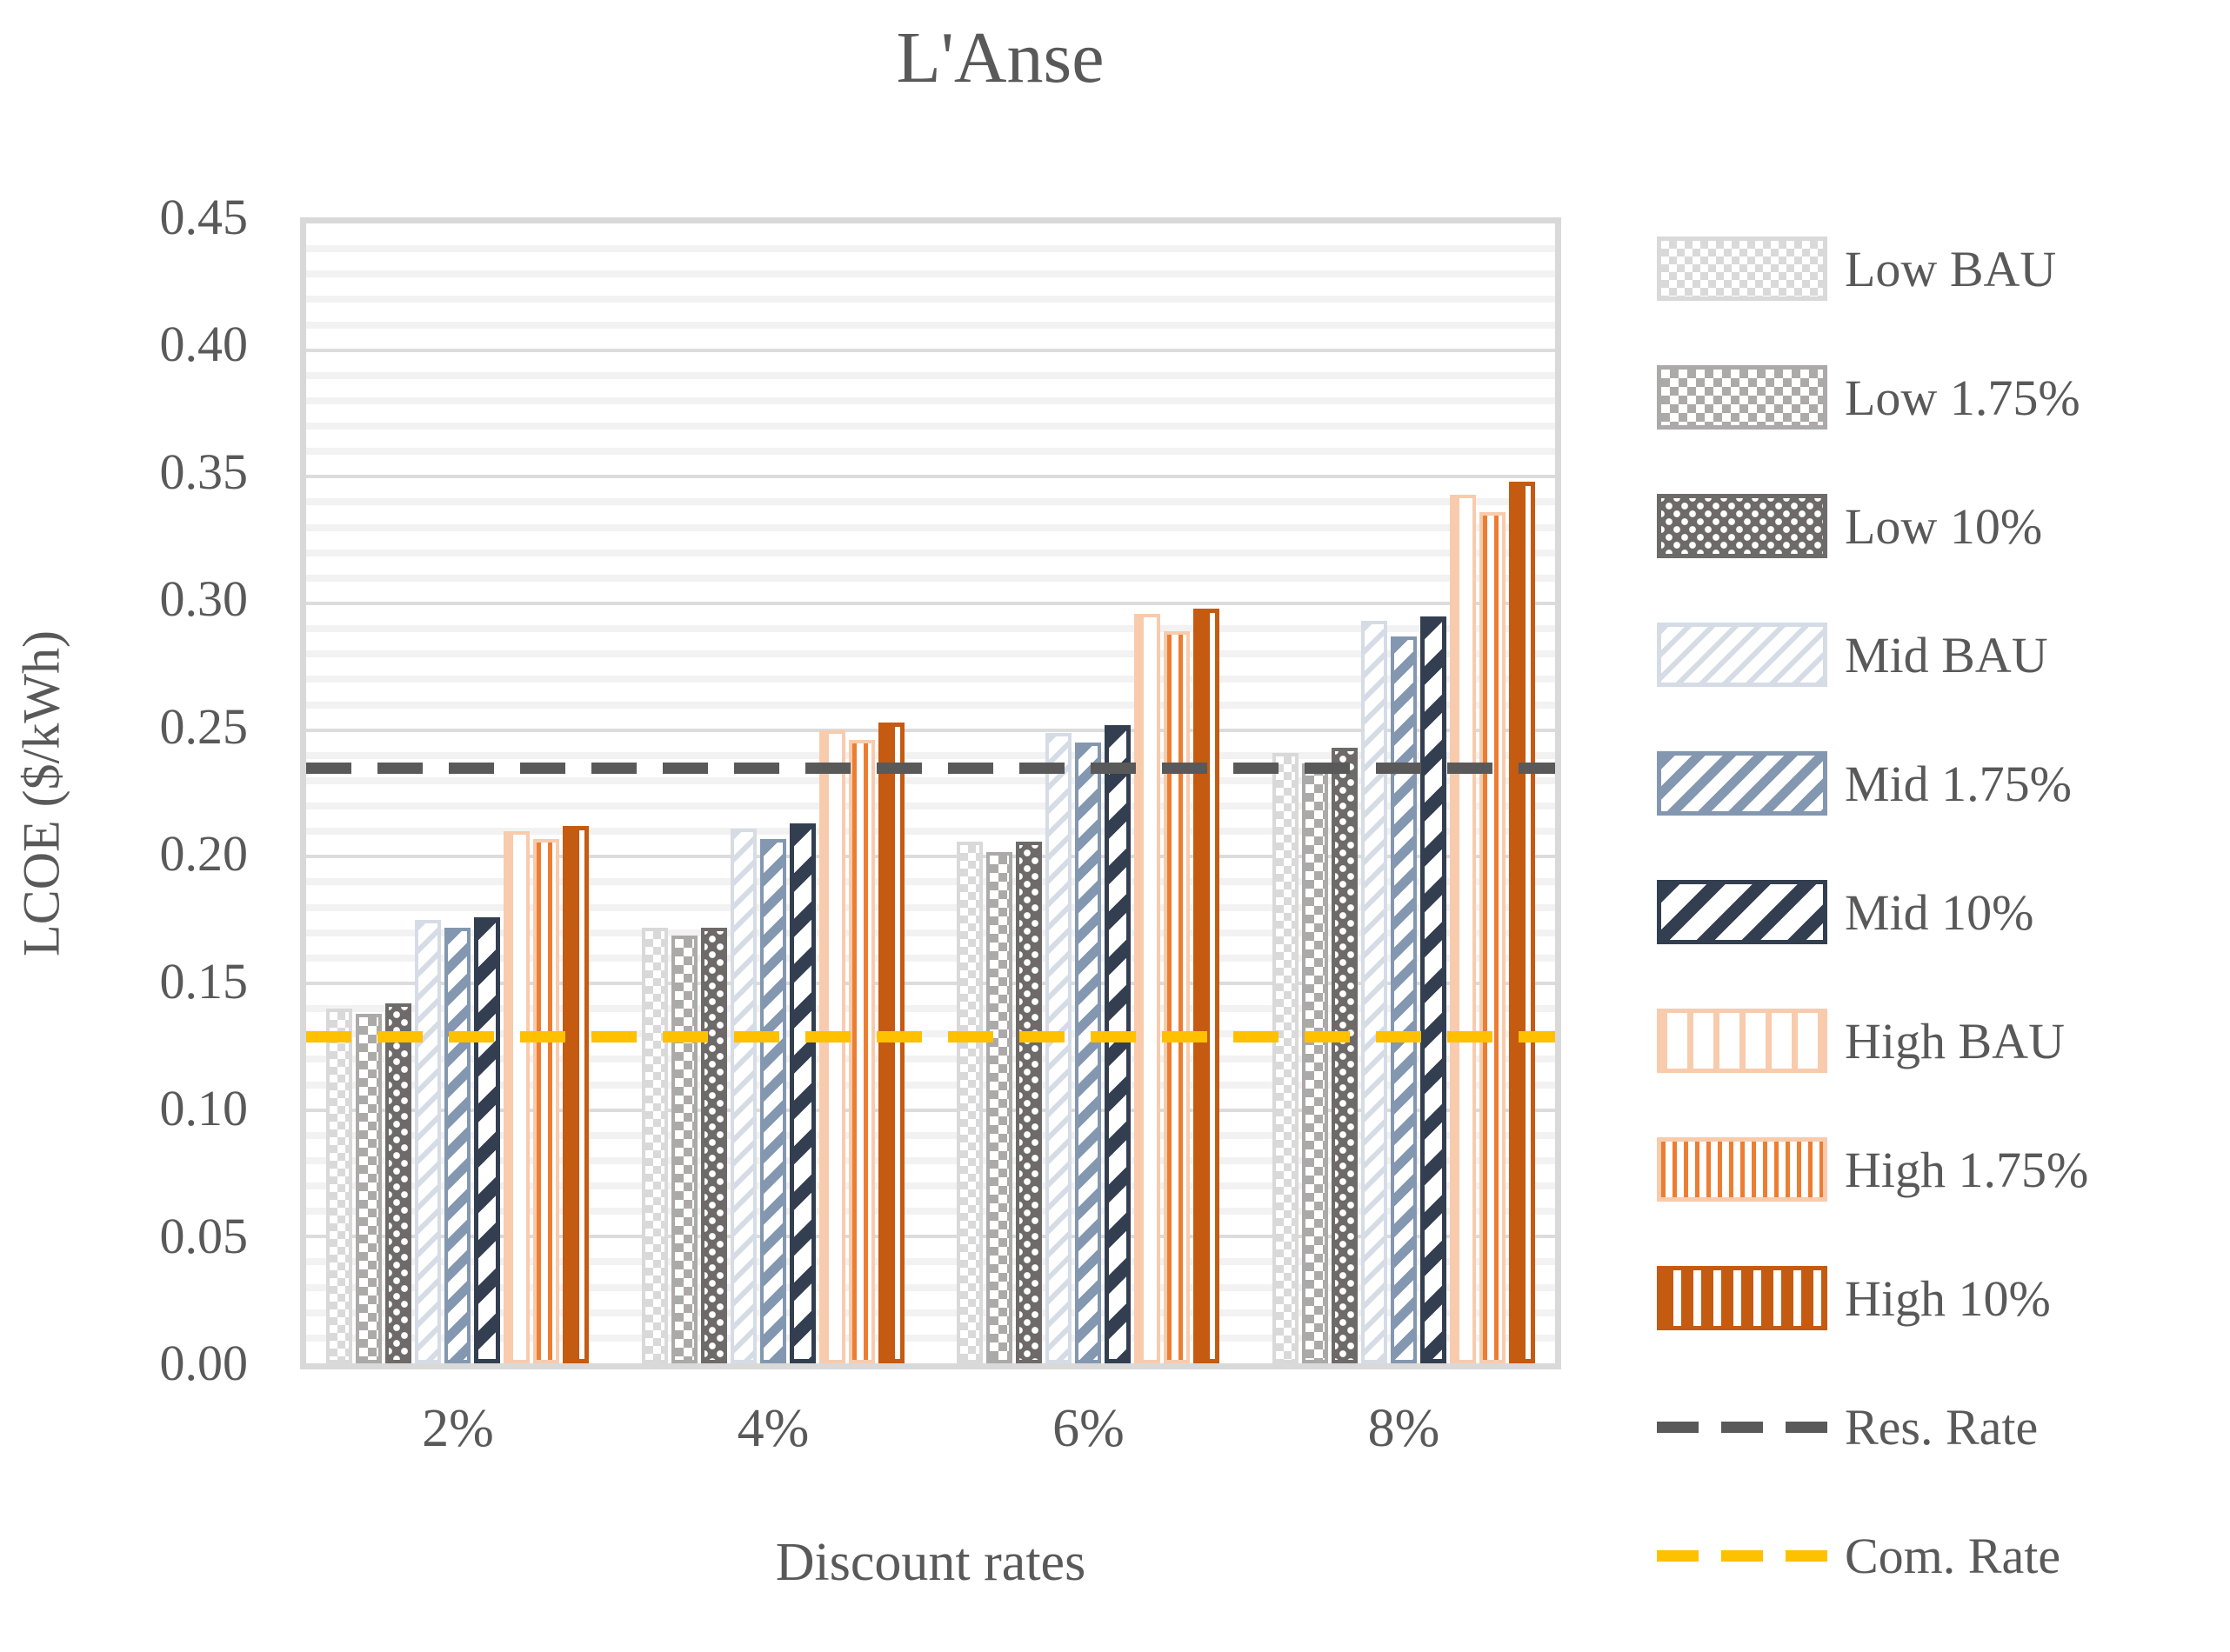  I want to click on bar-low-10--4%, so click(713, 1145).